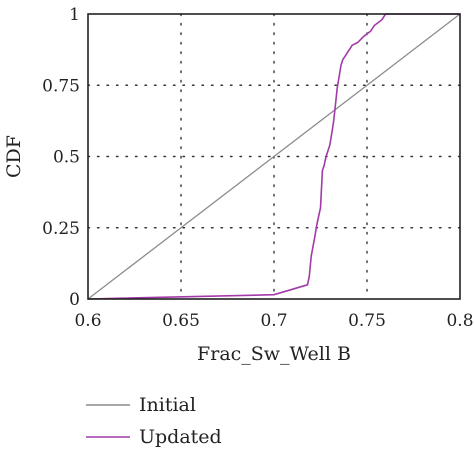 This screenshot has height=454, width=474. I want to click on legend-label-updated: Updated, so click(180, 437).